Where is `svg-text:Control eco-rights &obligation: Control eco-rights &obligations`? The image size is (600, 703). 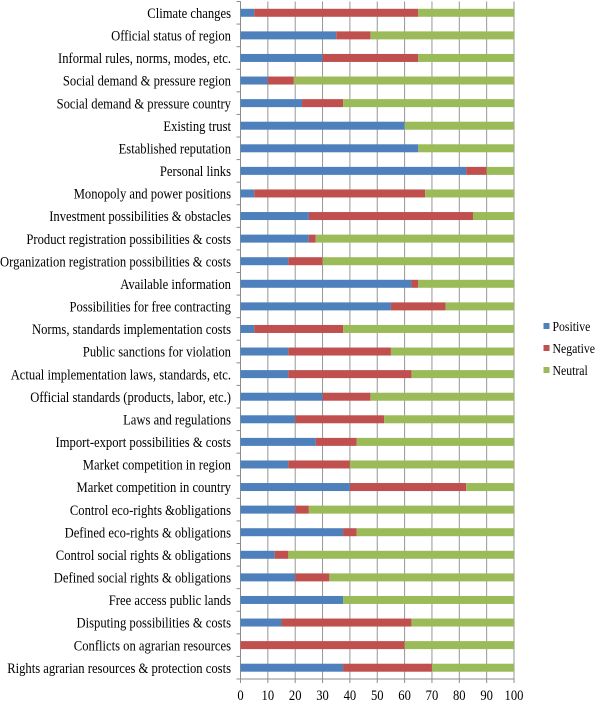
svg-text:Control eco-rights &obligation: Control eco-rights &obligations is located at coordinates (150, 511).